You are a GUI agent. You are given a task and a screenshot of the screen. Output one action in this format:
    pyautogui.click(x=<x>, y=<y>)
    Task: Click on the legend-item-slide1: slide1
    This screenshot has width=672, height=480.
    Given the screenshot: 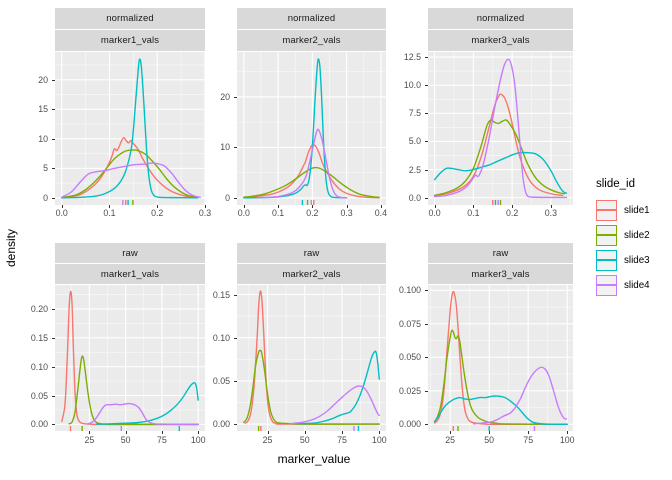 What is the action you would take?
    pyautogui.click(x=633, y=210)
    